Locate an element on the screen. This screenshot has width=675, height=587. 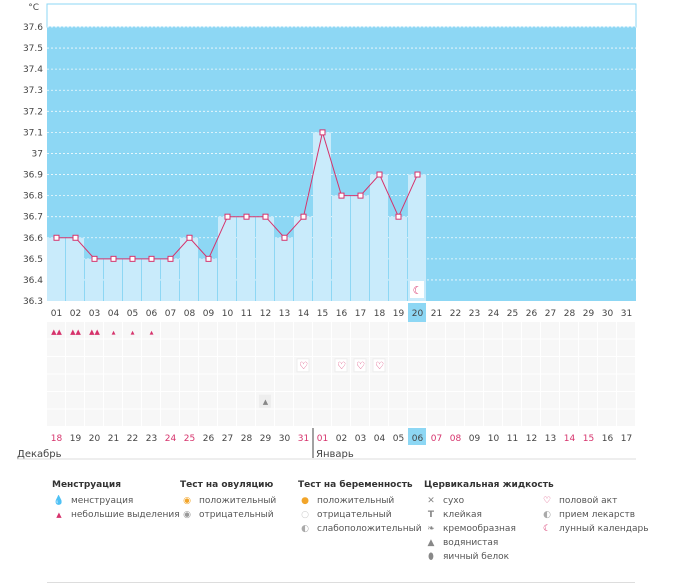
current-date-highlight is located at coordinates (417, 436).